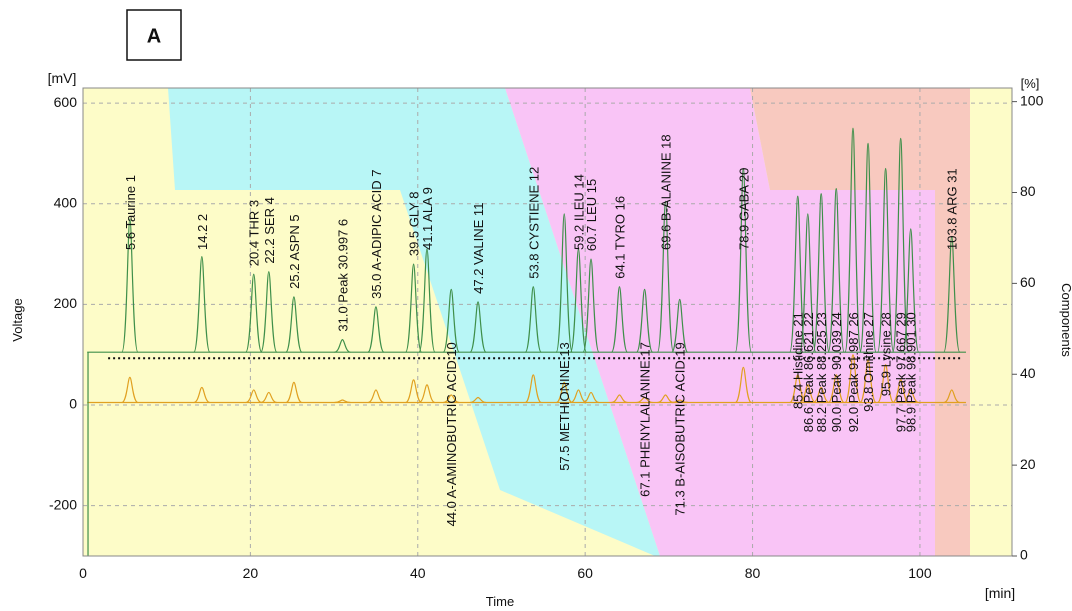 The height and width of the screenshot is (611, 1072). Describe the element at coordinates (130, 212) in the screenshot. I see `peak-label: 5.6 Taurine 1` at that location.